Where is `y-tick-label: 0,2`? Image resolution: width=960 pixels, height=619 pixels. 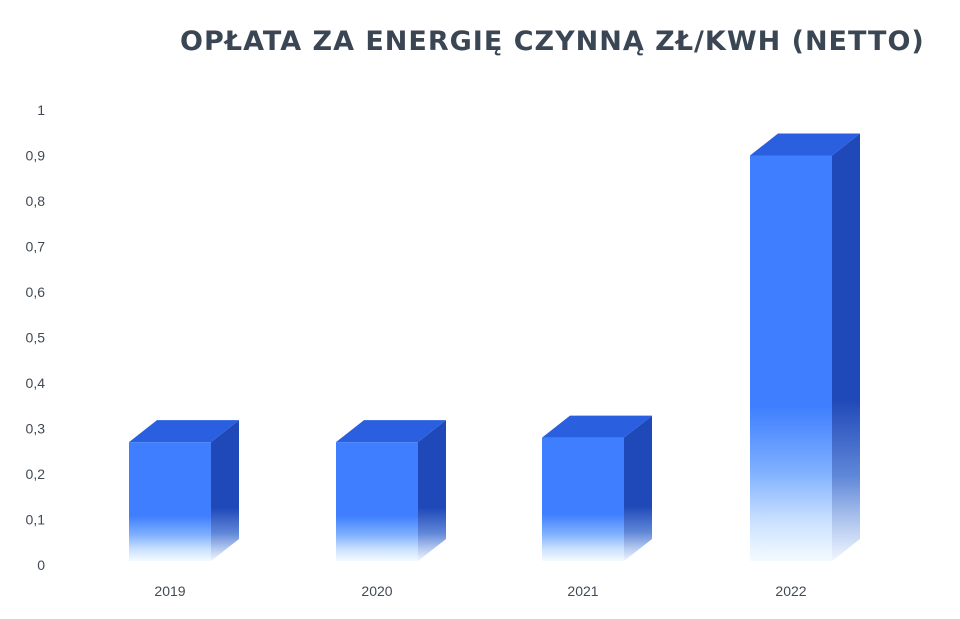 y-tick-label: 0,2 is located at coordinates (36, 474).